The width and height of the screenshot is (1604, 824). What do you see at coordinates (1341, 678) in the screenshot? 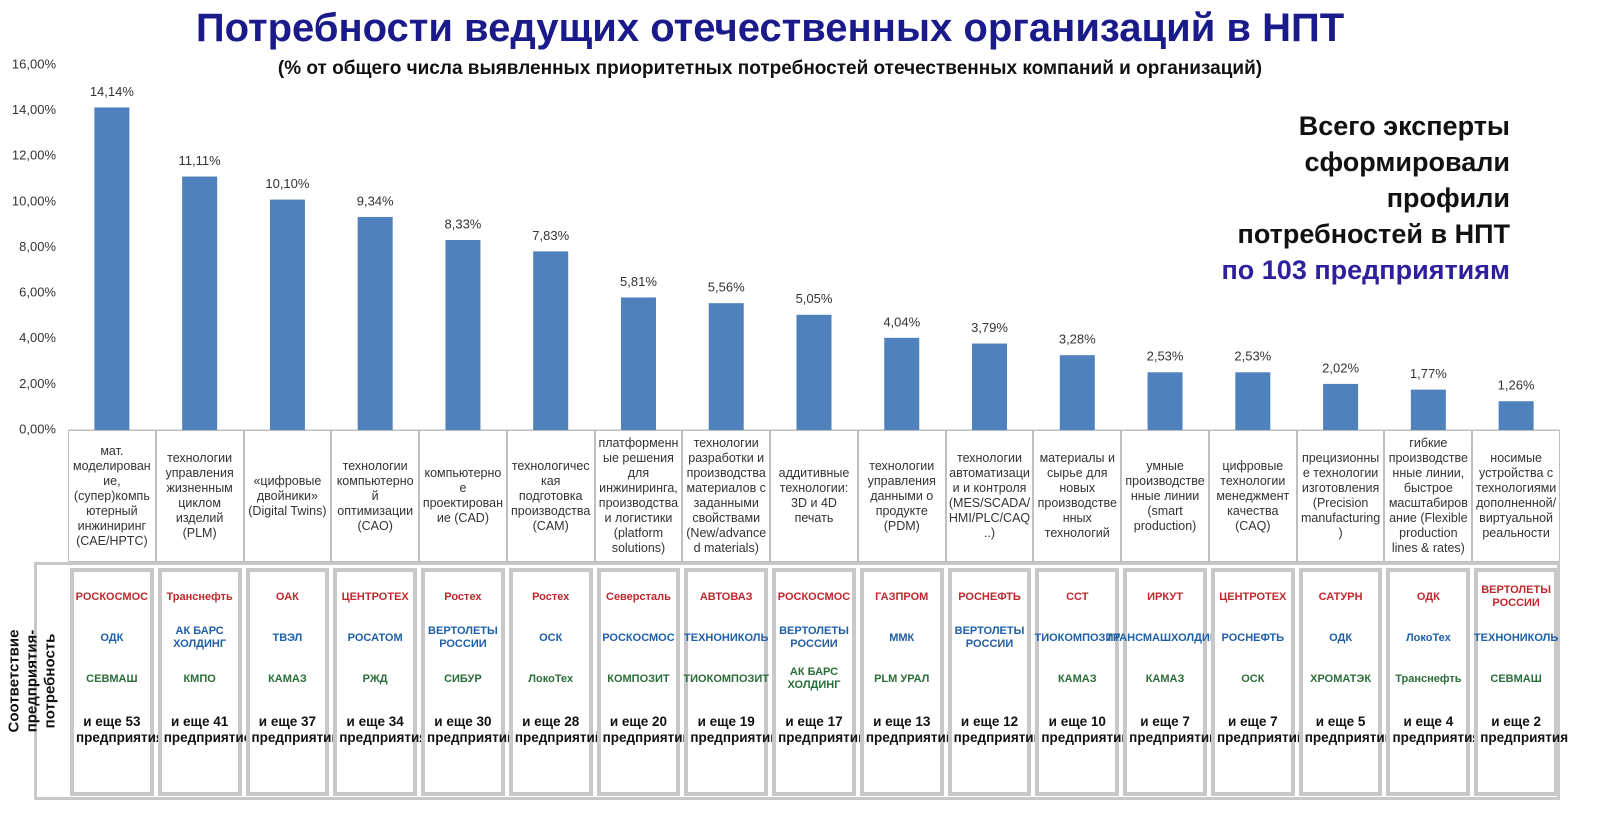
I see `company-logo: ХРОМАТЭК` at bounding box center [1341, 678].